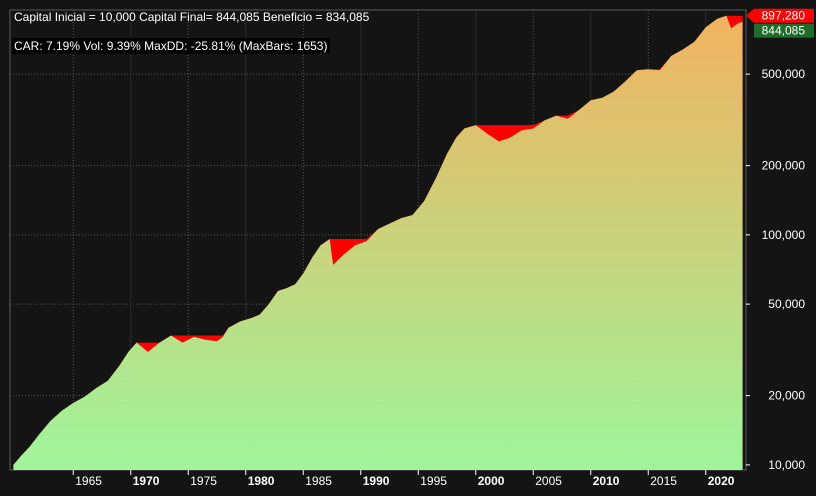 This screenshot has width=816, height=501. I want to click on y-tick-label: 500,000, so click(784, 74).